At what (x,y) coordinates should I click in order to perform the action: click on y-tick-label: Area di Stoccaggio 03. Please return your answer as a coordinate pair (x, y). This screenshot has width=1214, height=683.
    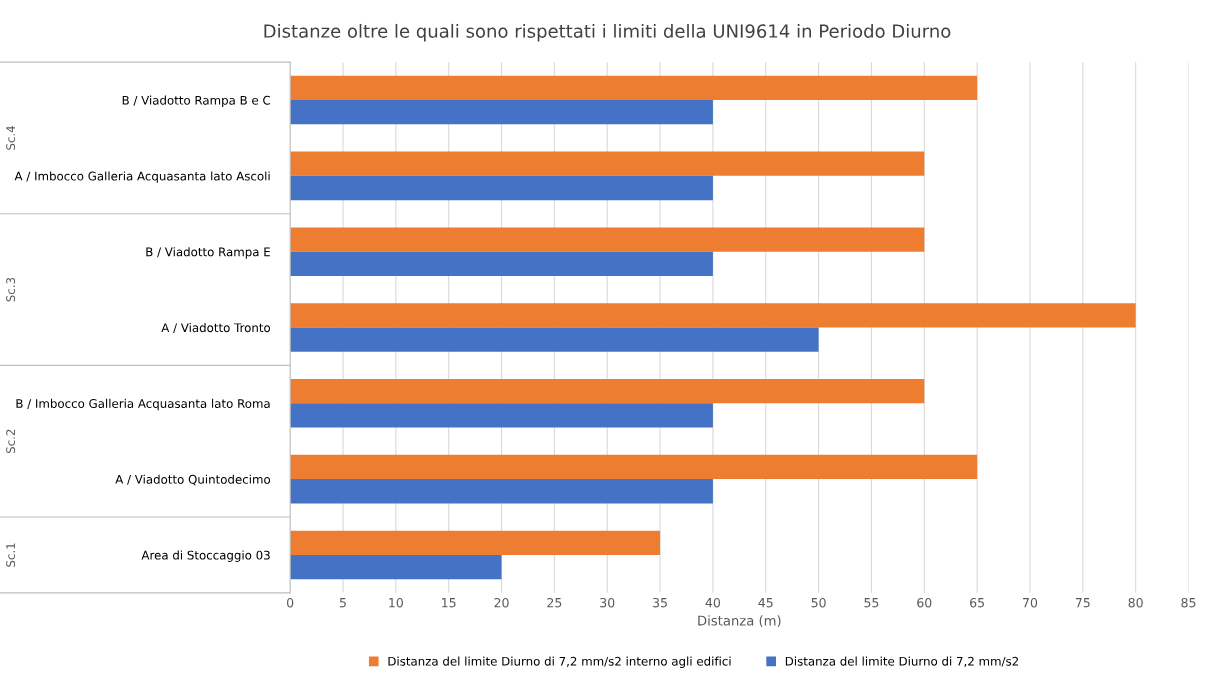
    Looking at the image, I should click on (205, 556).